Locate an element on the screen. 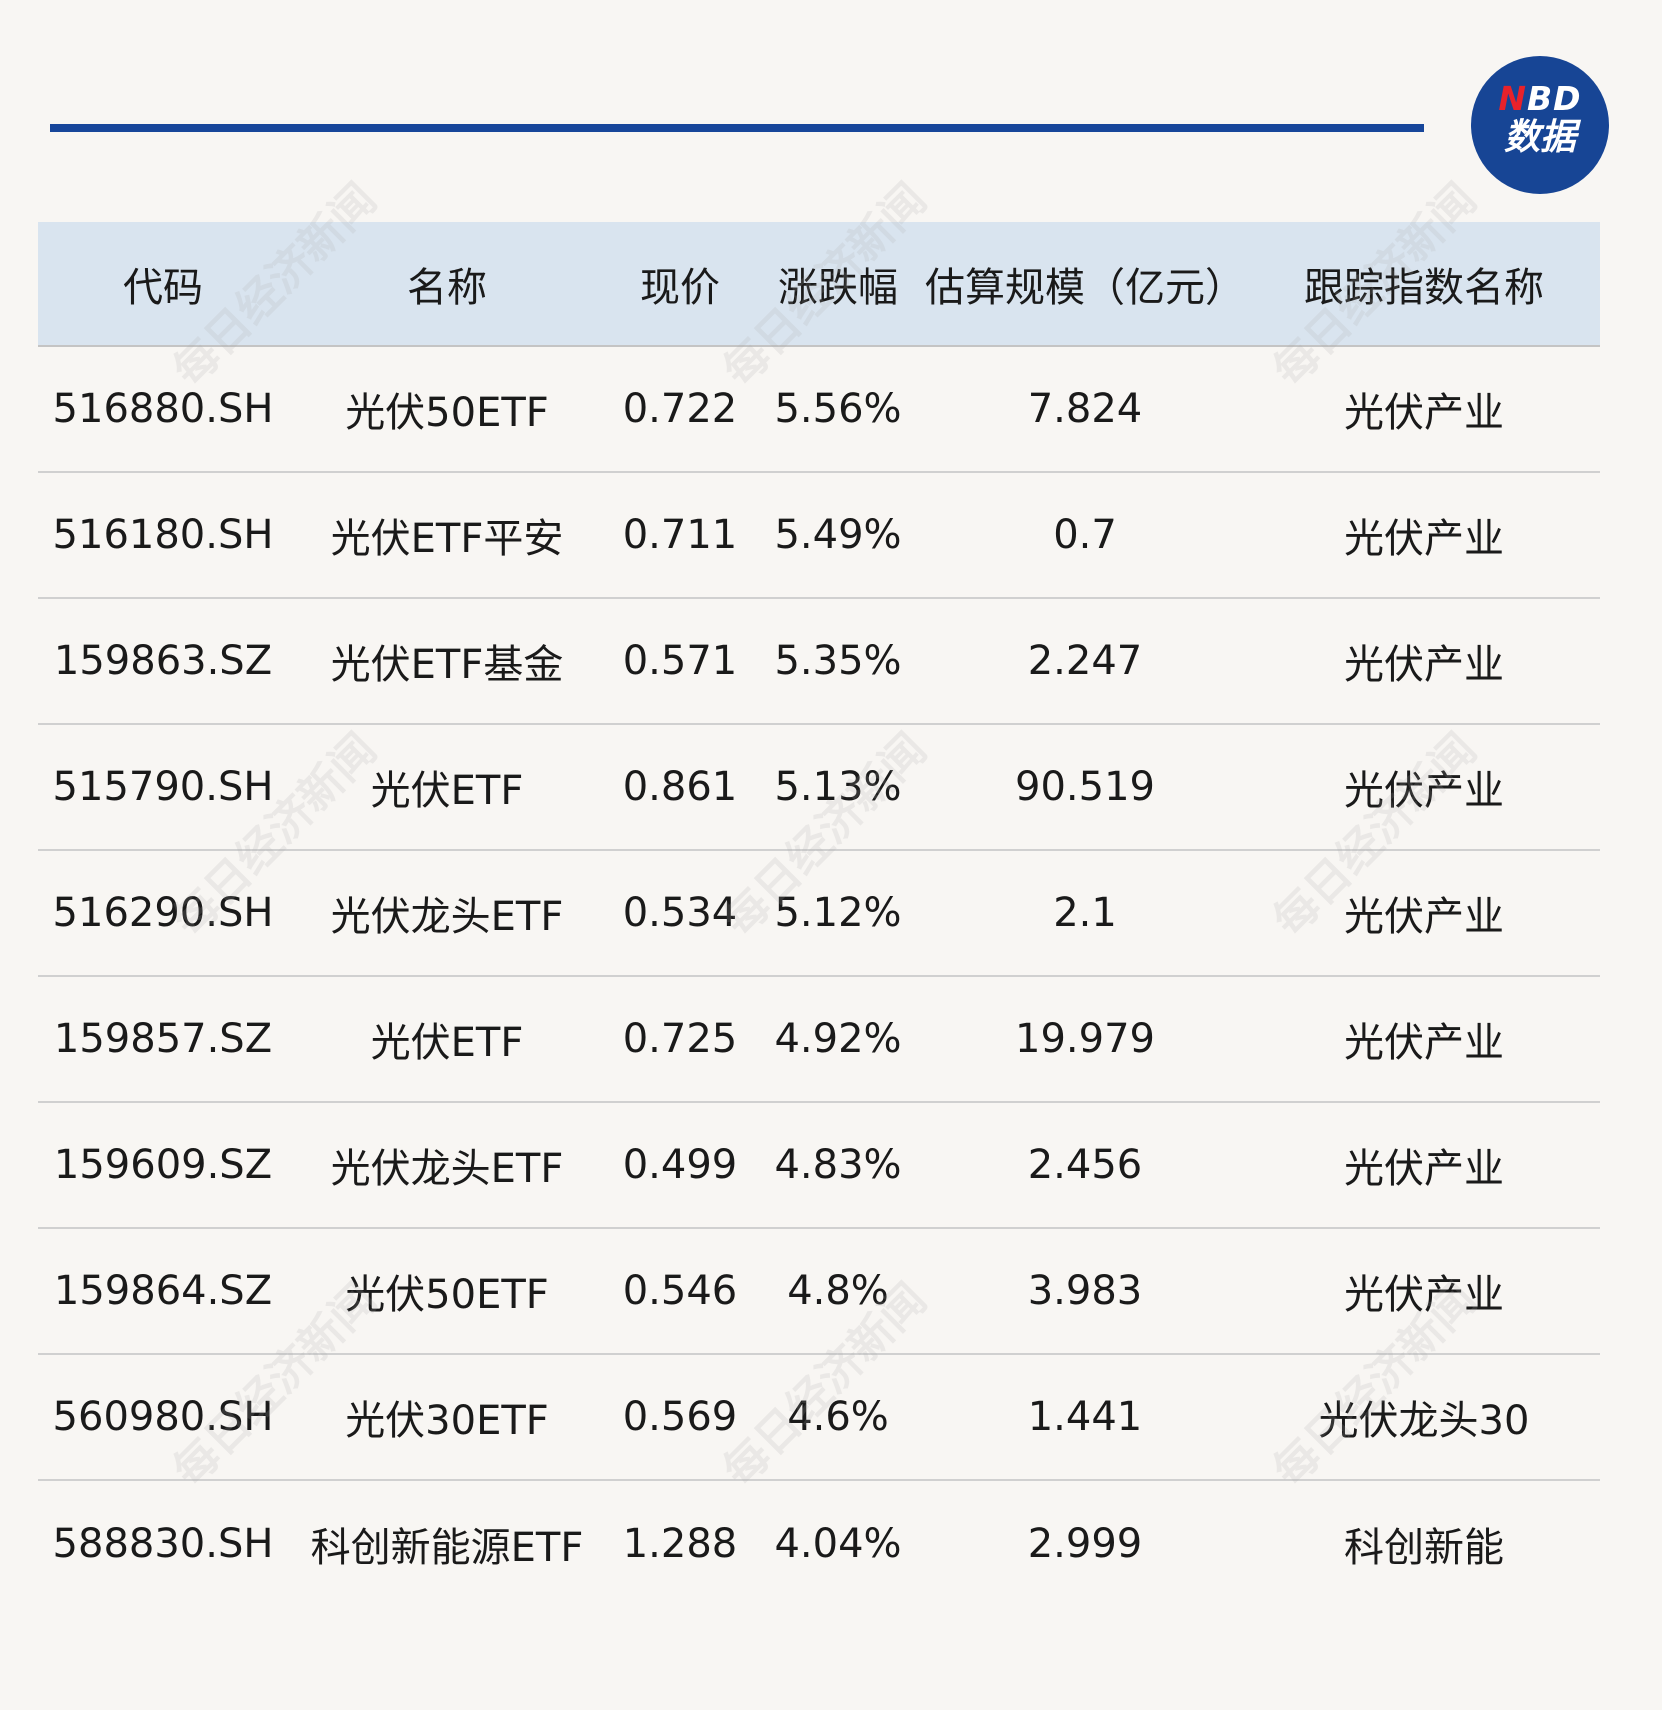  scale-cell: 0.7 is located at coordinates (1085, 535).